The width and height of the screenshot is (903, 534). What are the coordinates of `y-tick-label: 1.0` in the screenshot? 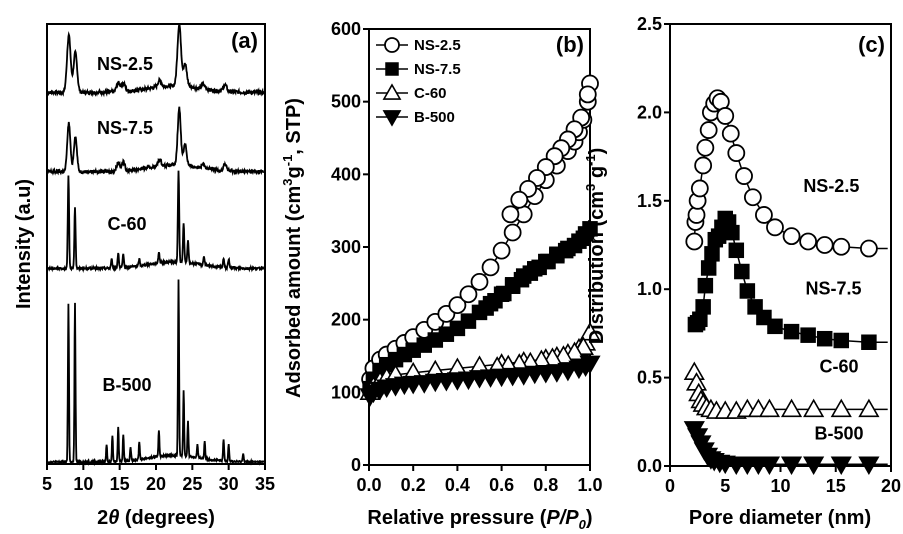 It's located at (649, 289).